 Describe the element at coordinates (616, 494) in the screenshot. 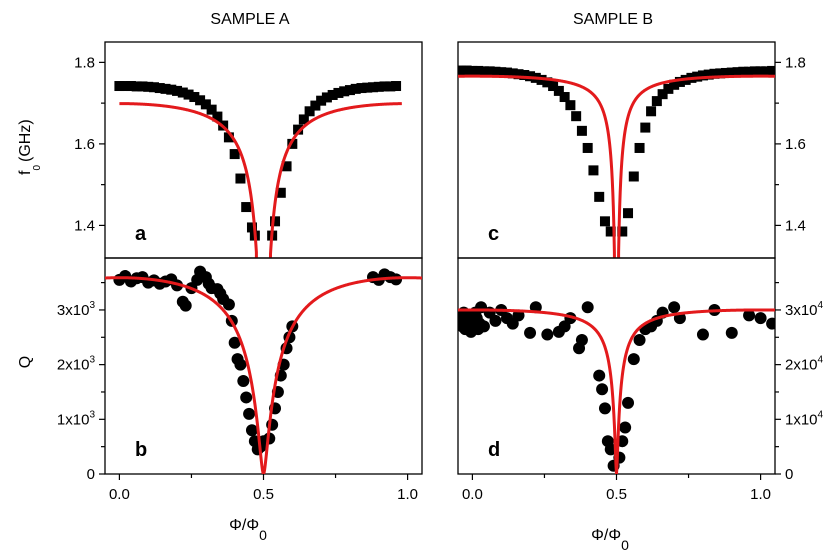

I see `x-tick-label-d: 0.5` at that location.